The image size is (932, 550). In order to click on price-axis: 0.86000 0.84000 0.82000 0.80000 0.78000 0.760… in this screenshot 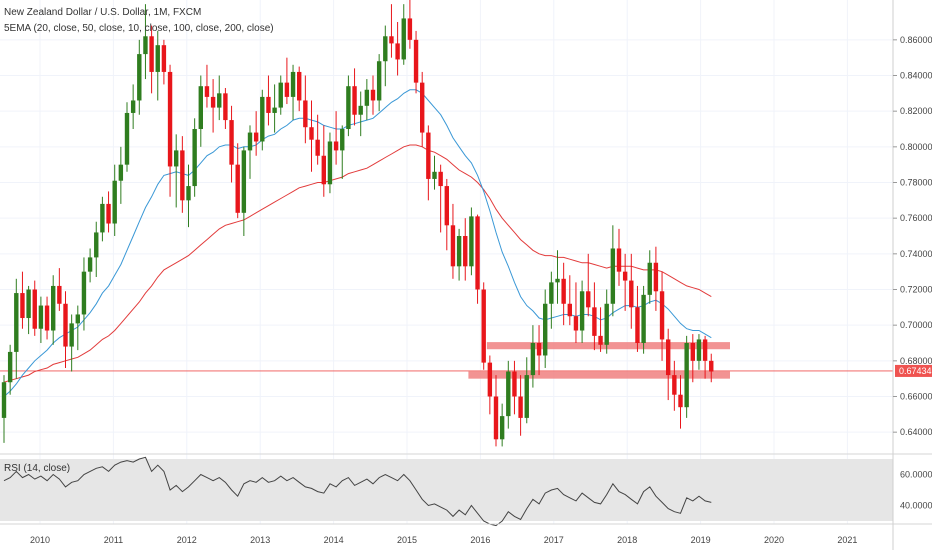, I will do `click(912, 236)`.